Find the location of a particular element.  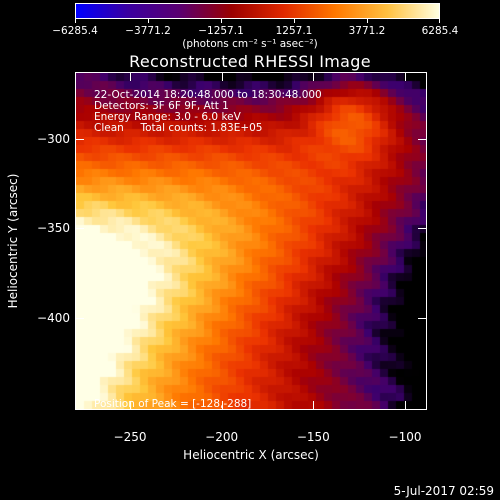

colorbar is located at coordinates (257, 11).